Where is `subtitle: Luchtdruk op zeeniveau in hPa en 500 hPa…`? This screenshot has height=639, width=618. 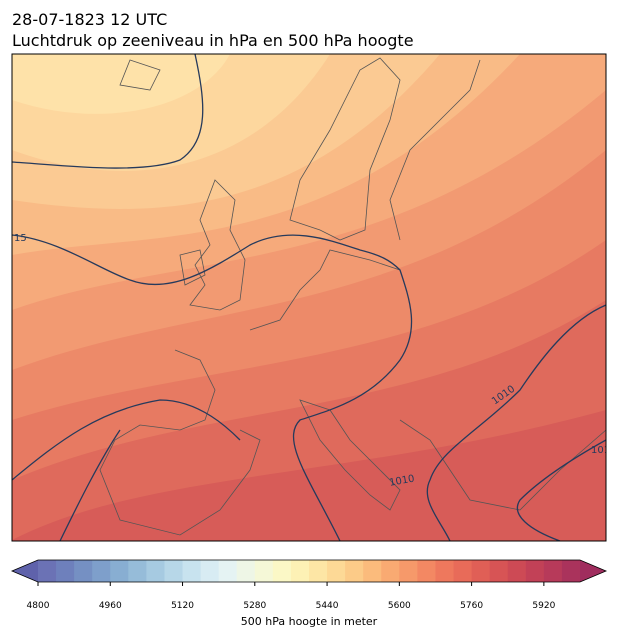 subtitle: Luchtdruk op zeeniveau in hPa en 500 hPa… is located at coordinates (213, 40).